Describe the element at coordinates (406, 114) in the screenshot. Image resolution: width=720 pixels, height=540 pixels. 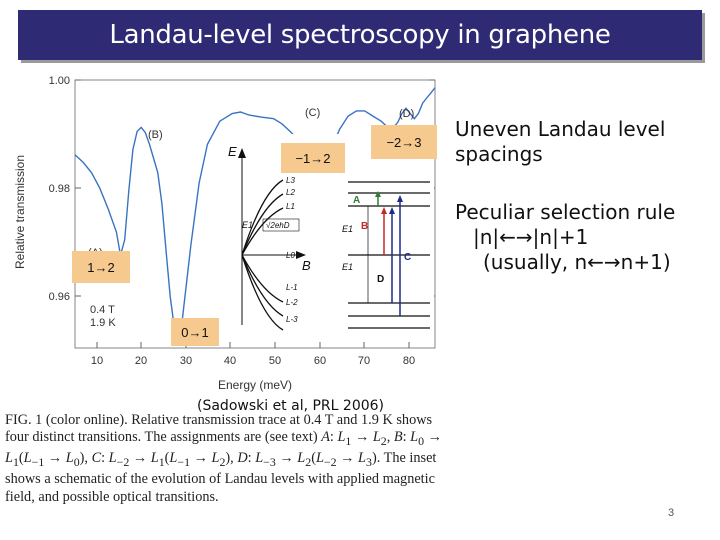
I see `peak-label-d: (D)` at that location.